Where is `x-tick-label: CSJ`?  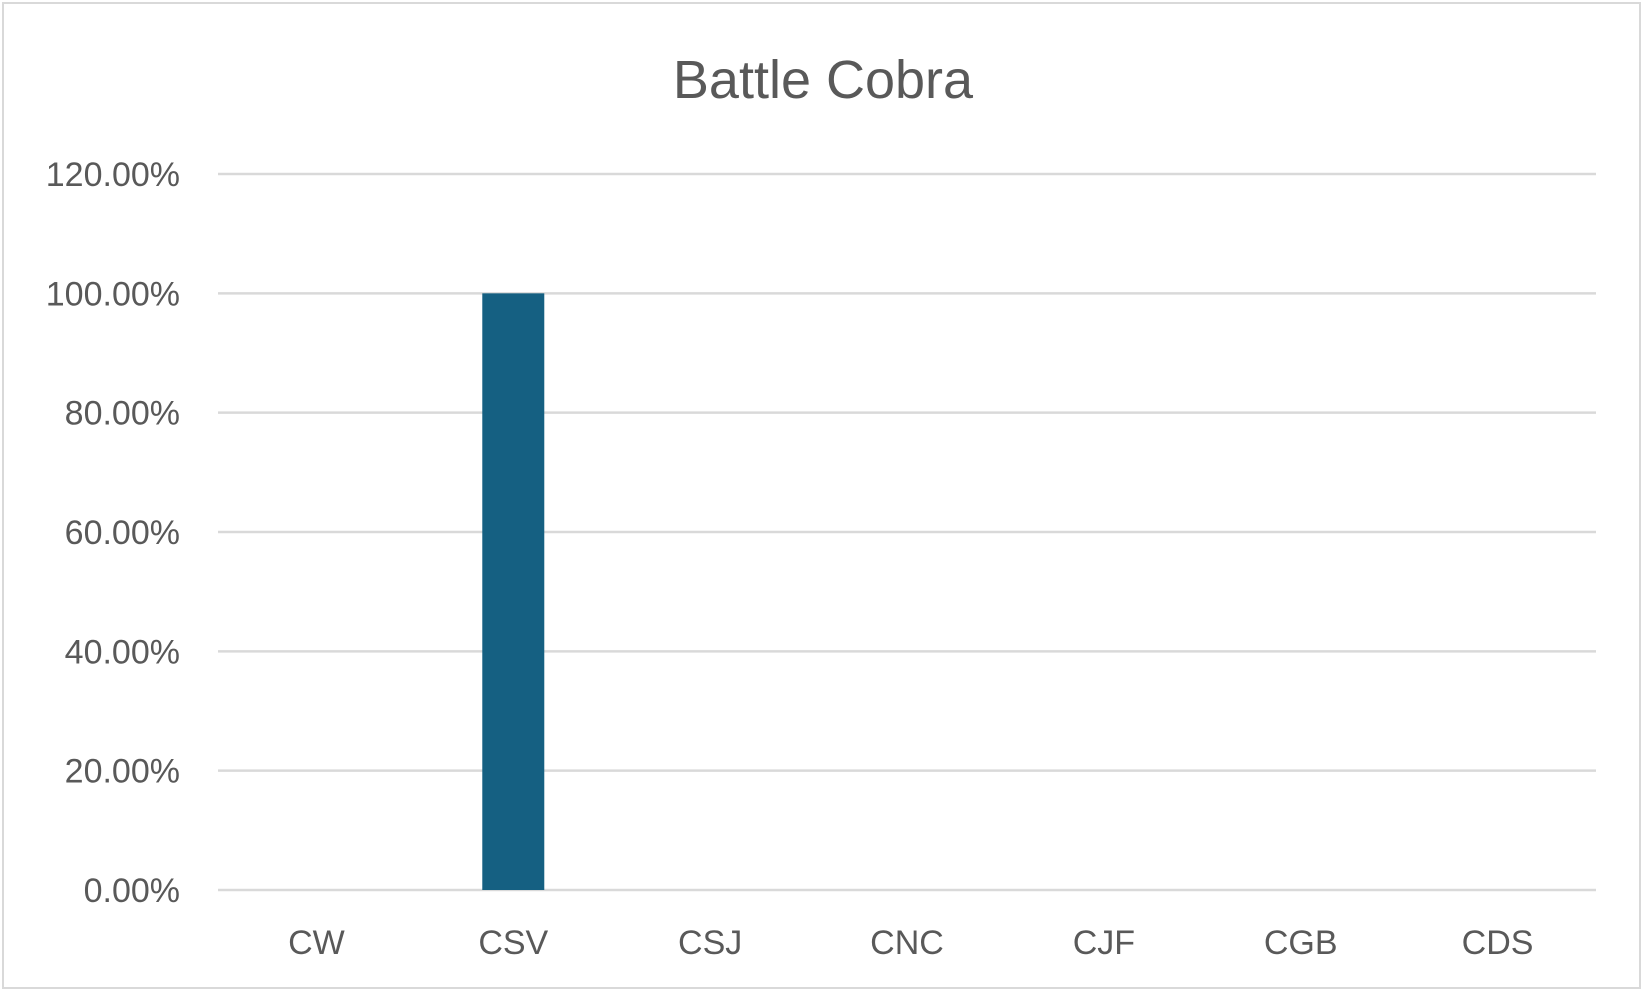 x-tick-label: CSJ is located at coordinates (710, 943).